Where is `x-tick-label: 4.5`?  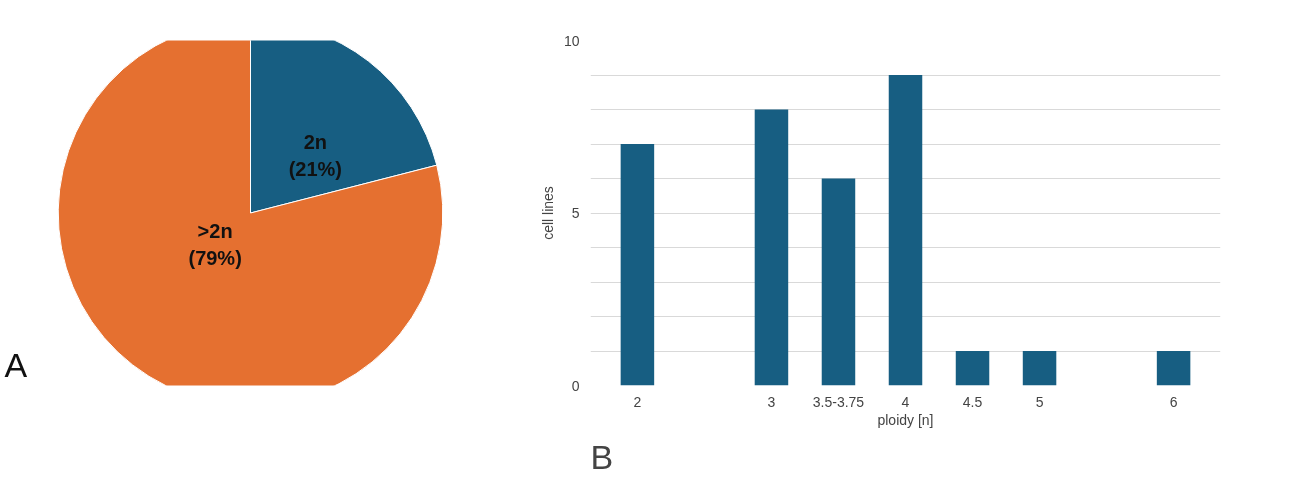
x-tick-label: 4.5 is located at coordinates (972, 401).